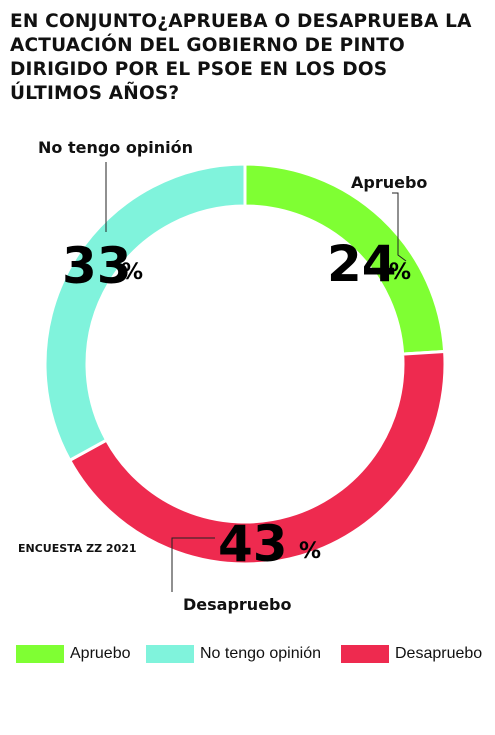  What do you see at coordinates (260, 653) in the screenshot?
I see `legend-label: No tengo opinión` at bounding box center [260, 653].